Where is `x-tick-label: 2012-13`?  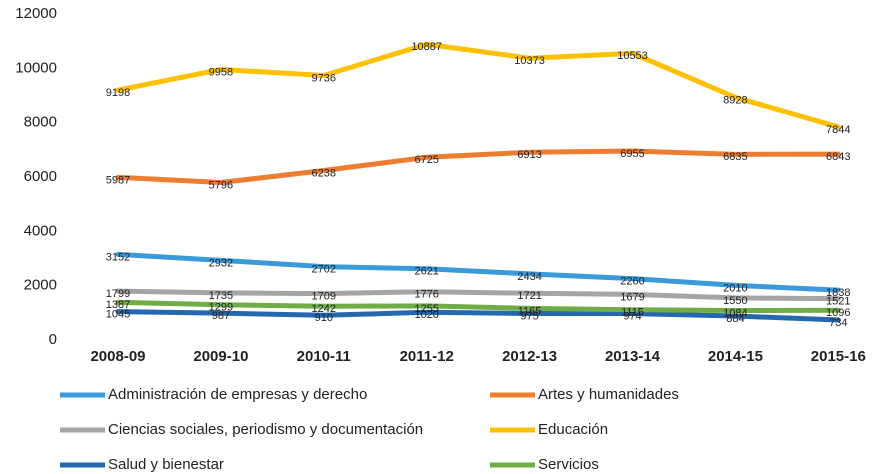 x-tick-label: 2012-13 is located at coordinates (529, 356).